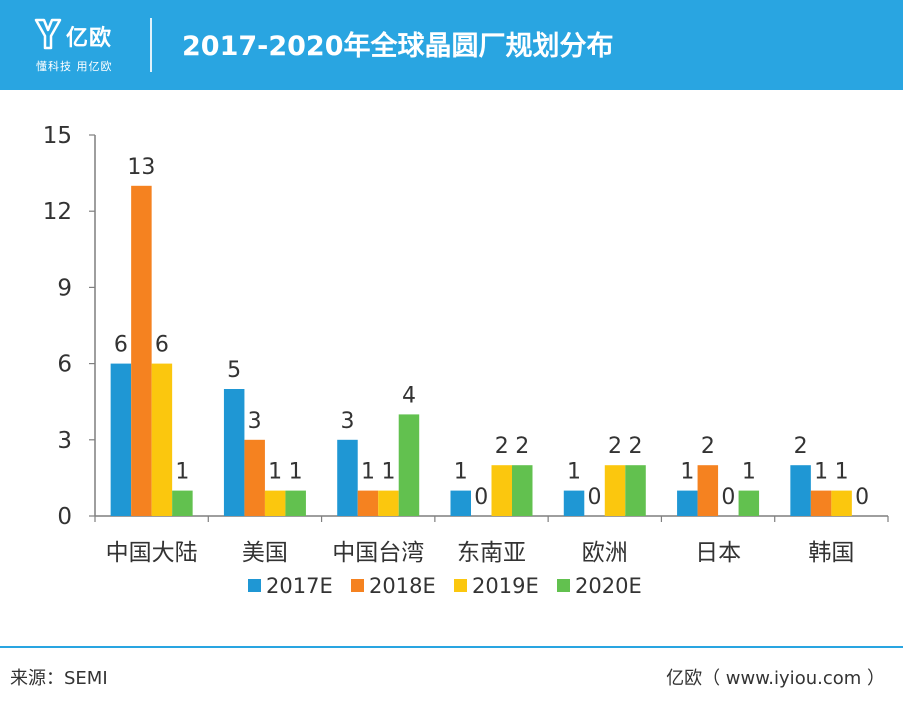  What do you see at coordinates (59, 678) in the screenshot?
I see `source-note: 来源：SEMI` at bounding box center [59, 678].